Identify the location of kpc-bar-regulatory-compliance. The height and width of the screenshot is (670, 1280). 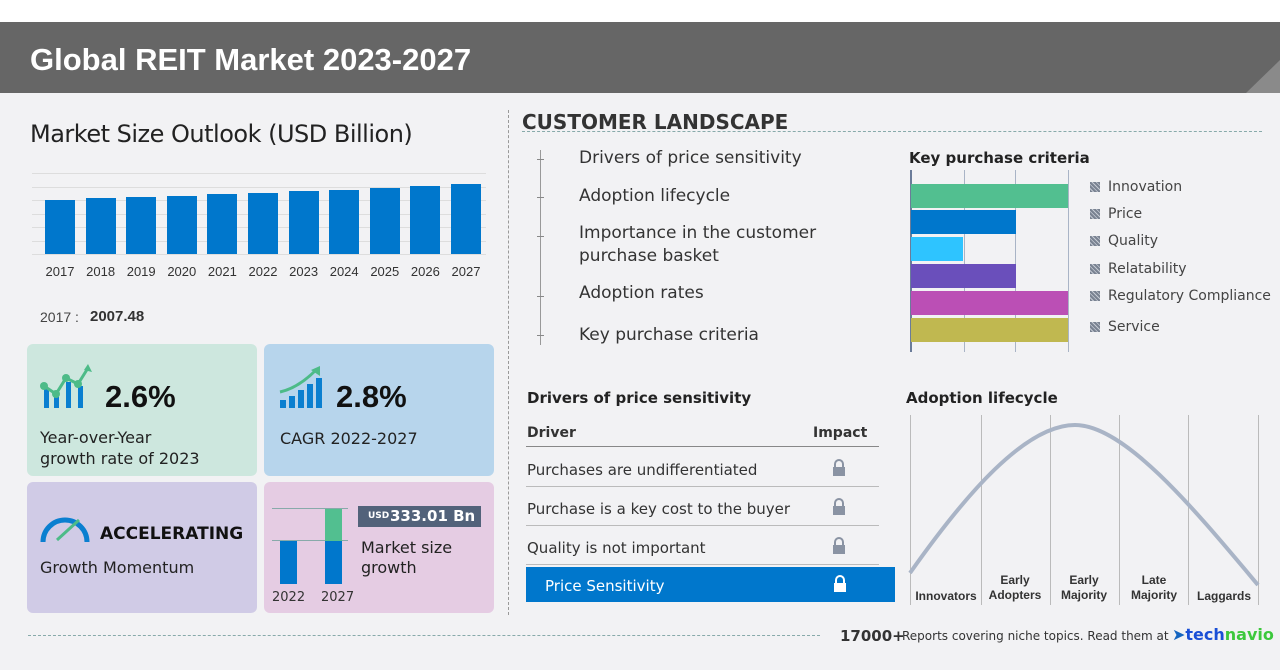
(989, 303).